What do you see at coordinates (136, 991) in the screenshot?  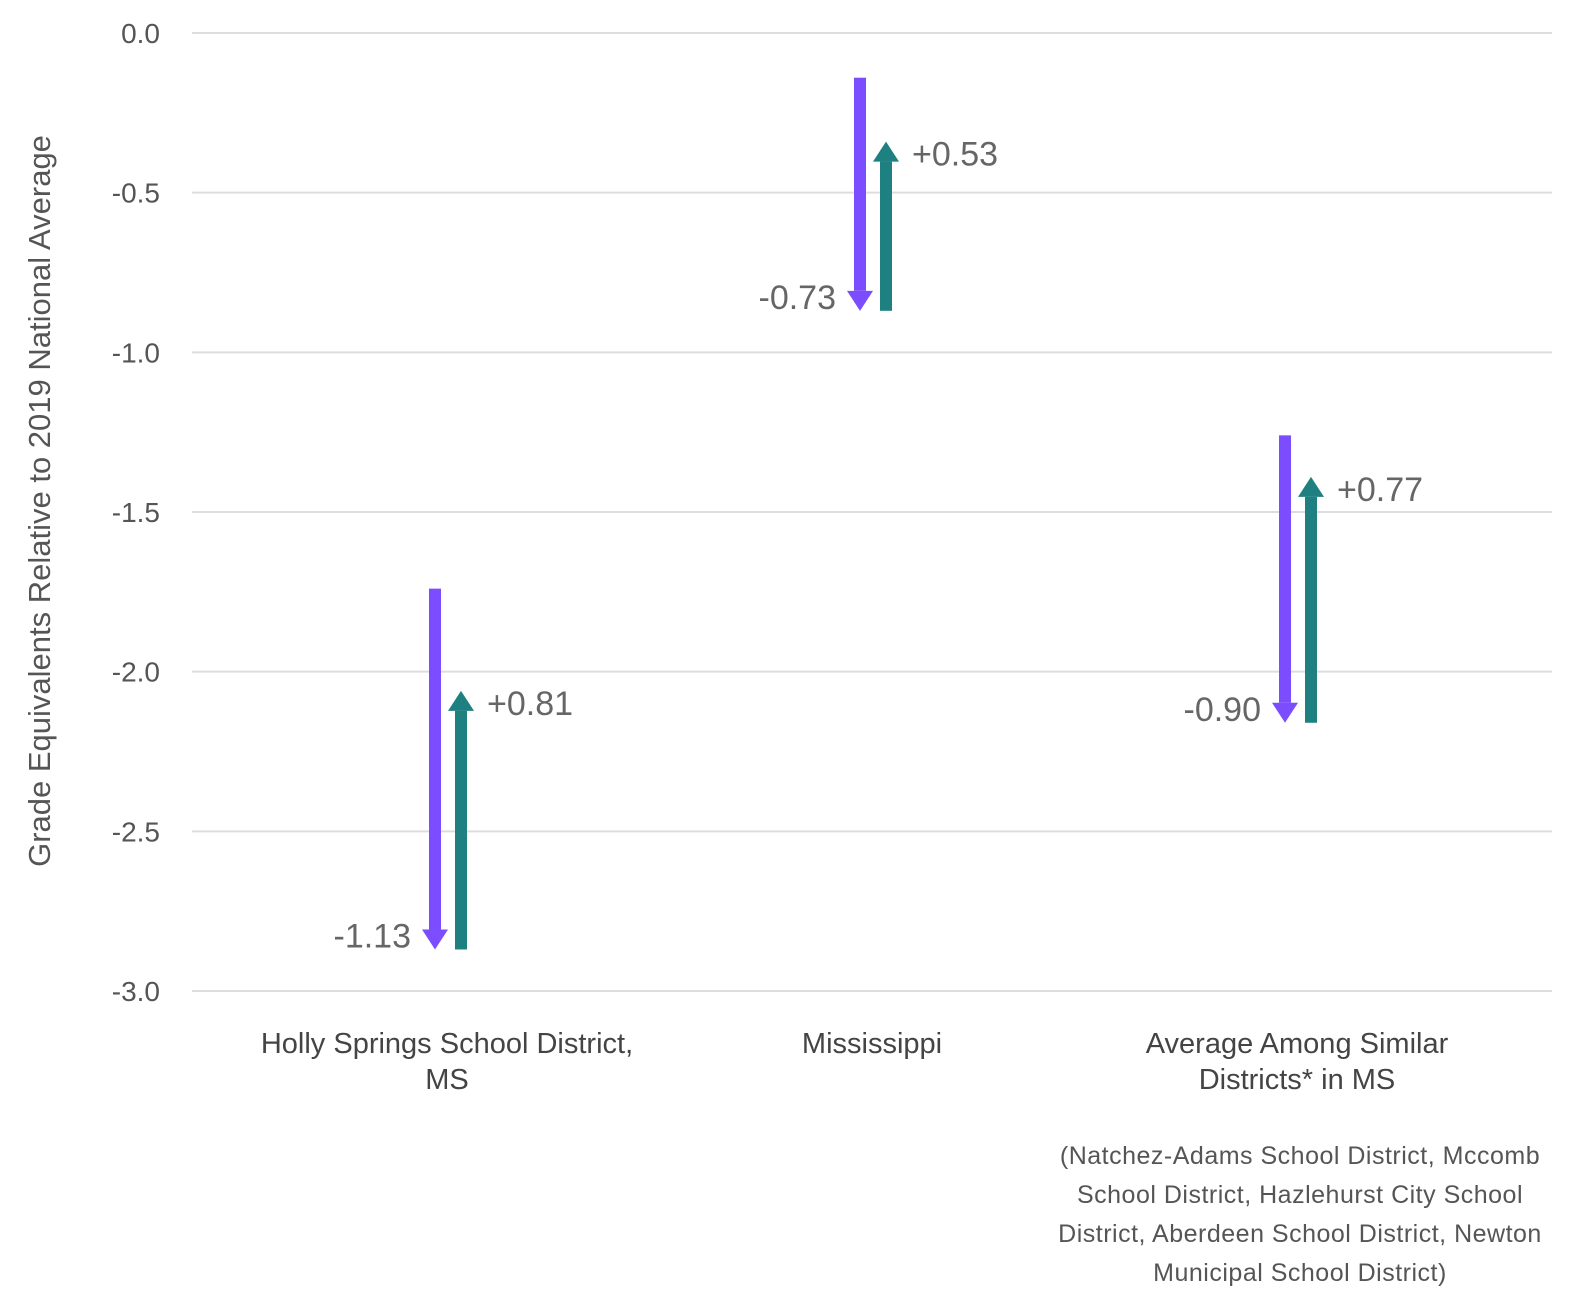 I see `y-tick-label: -3.0` at bounding box center [136, 991].